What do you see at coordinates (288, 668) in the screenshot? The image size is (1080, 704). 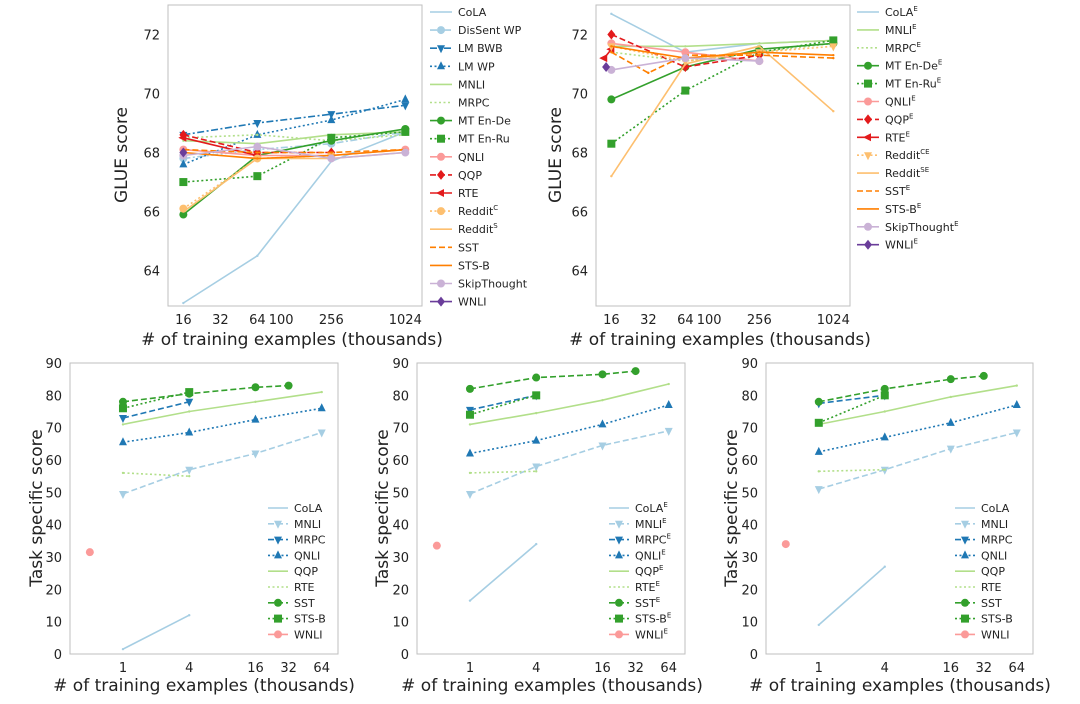 I see `x-tick-label: 32` at bounding box center [288, 668].